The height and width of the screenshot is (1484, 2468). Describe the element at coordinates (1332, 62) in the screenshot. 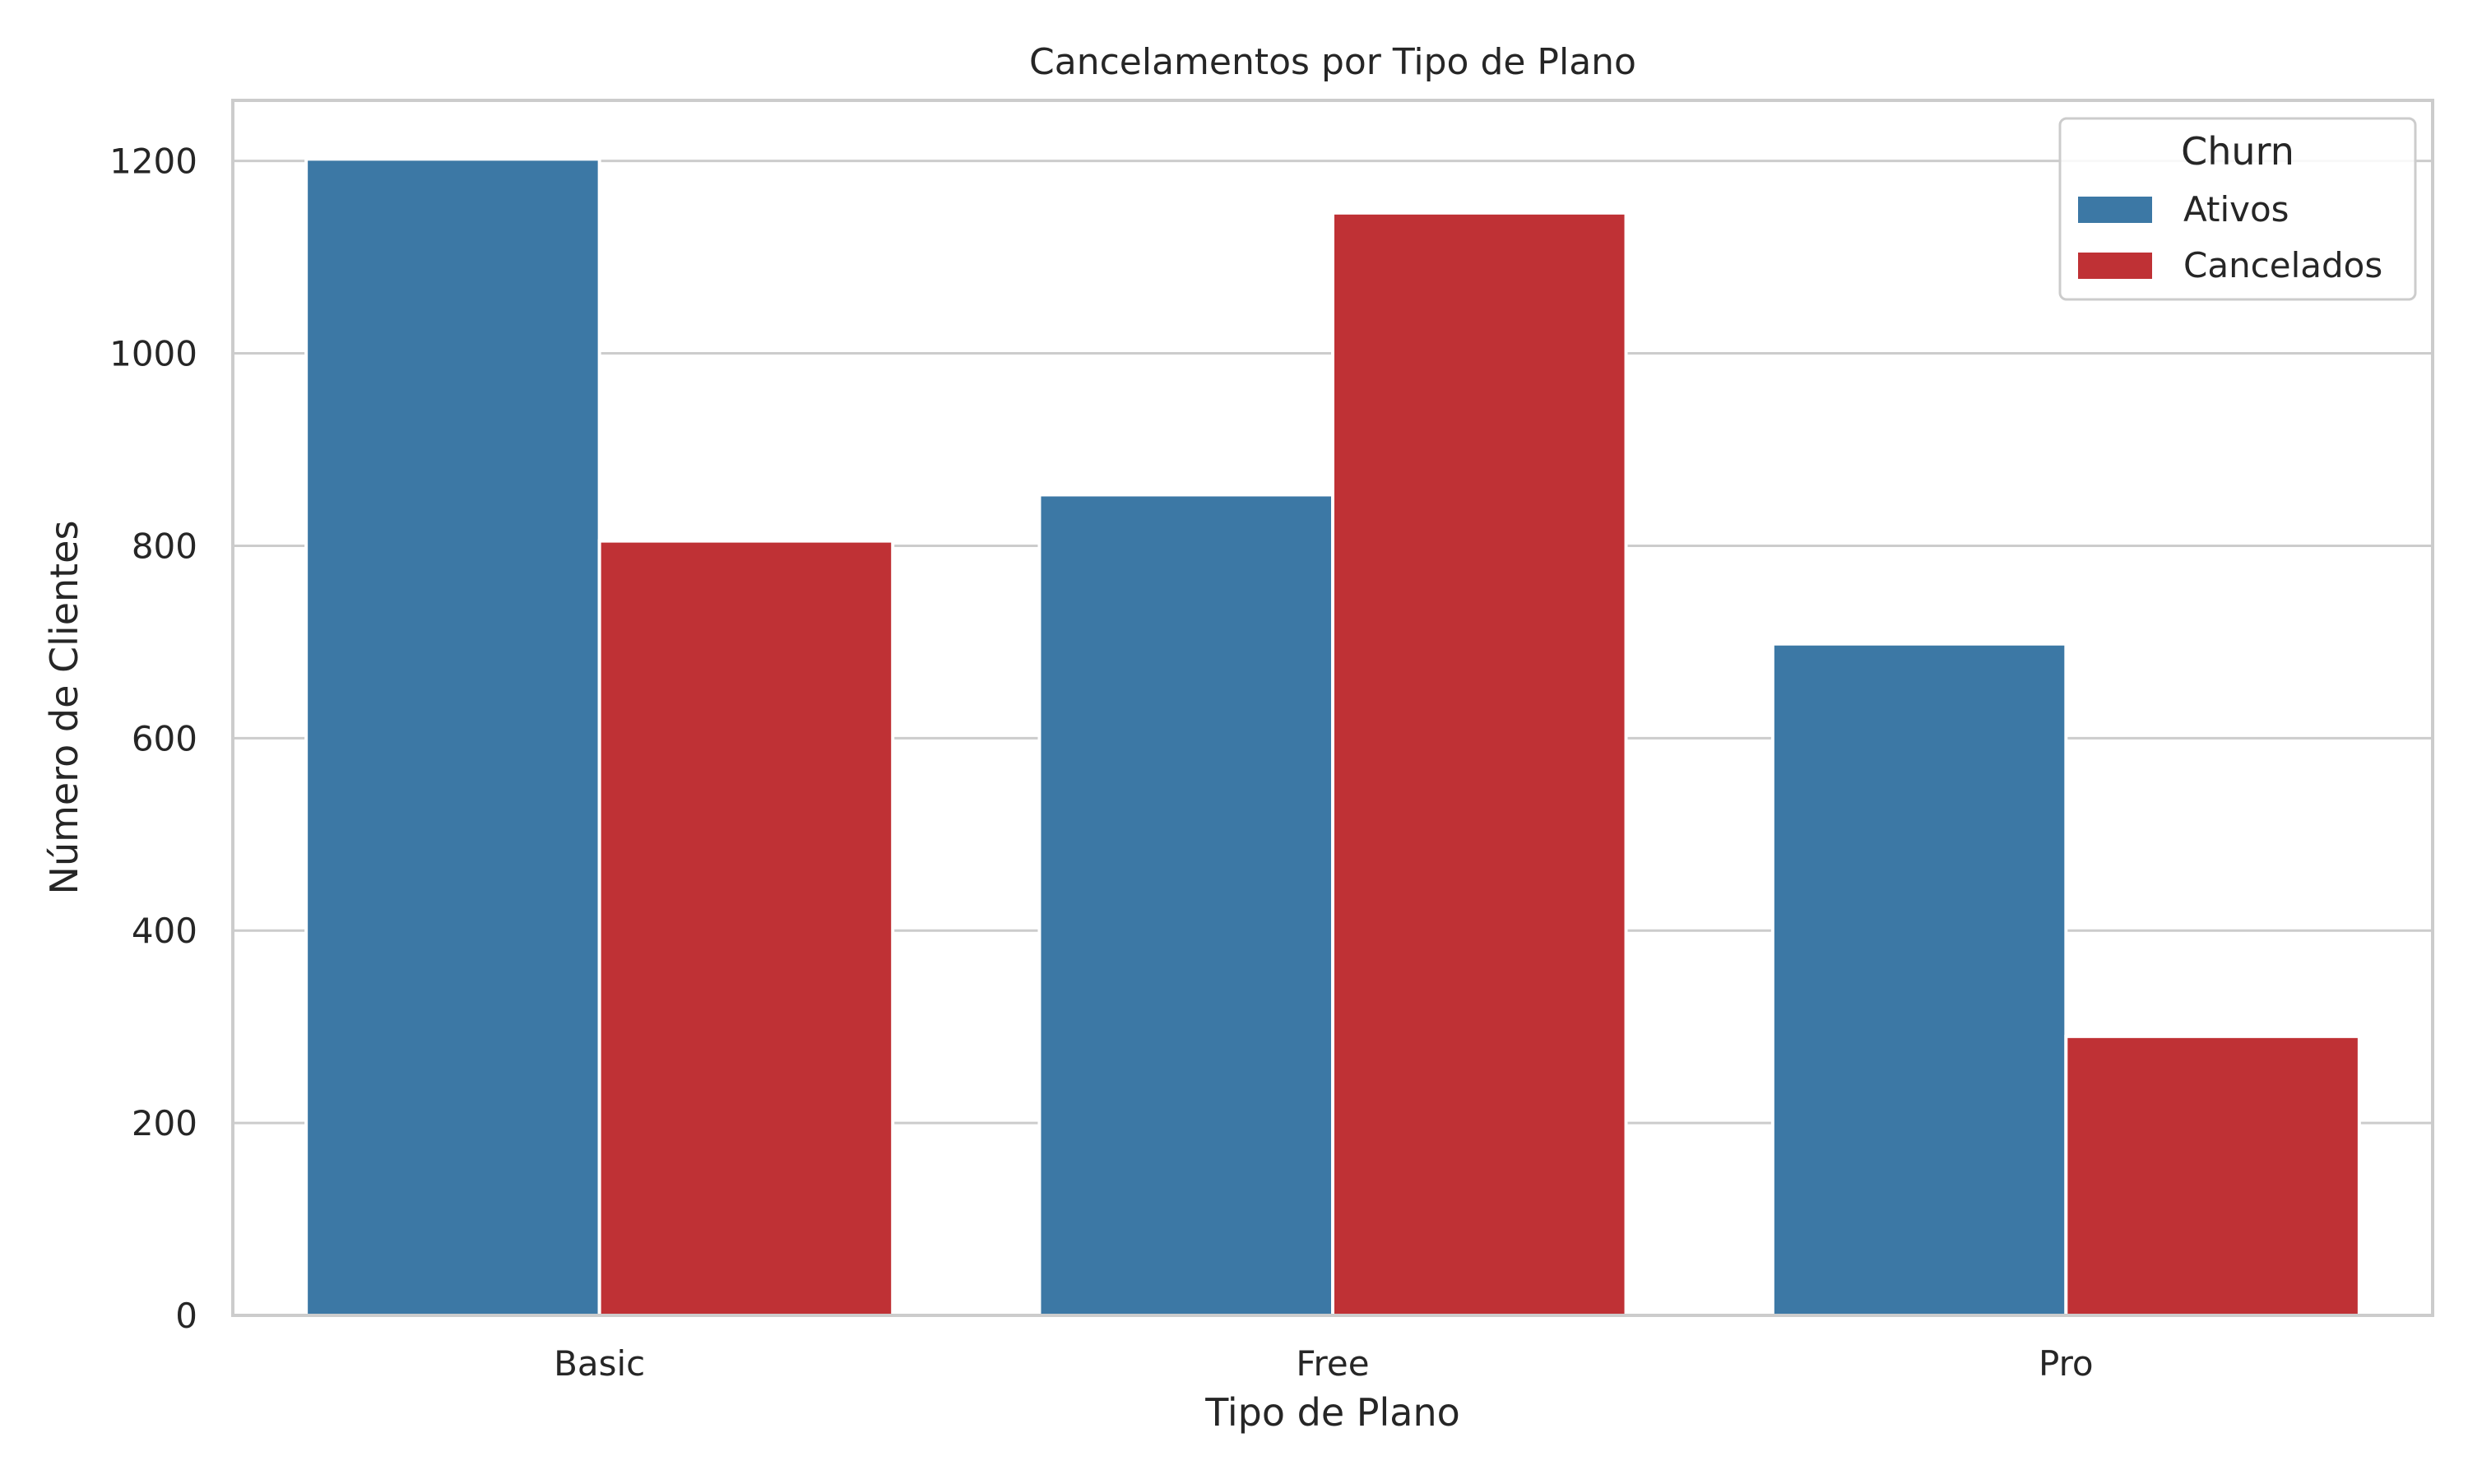

I see `chart-title: Cancelamentos por Tipo de Plano` at that location.